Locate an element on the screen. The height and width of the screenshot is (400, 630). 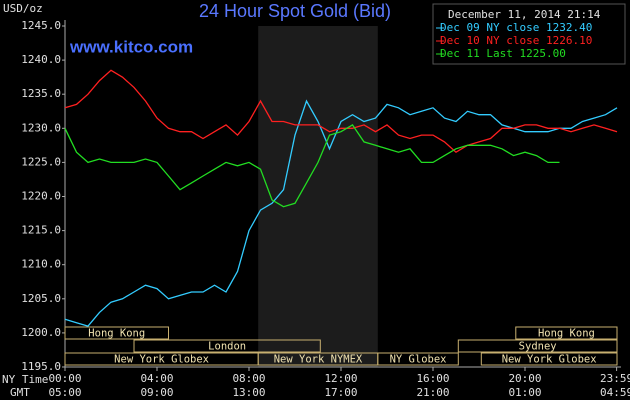
y-tick-label: 1200.0 is located at coordinates (41, 332).